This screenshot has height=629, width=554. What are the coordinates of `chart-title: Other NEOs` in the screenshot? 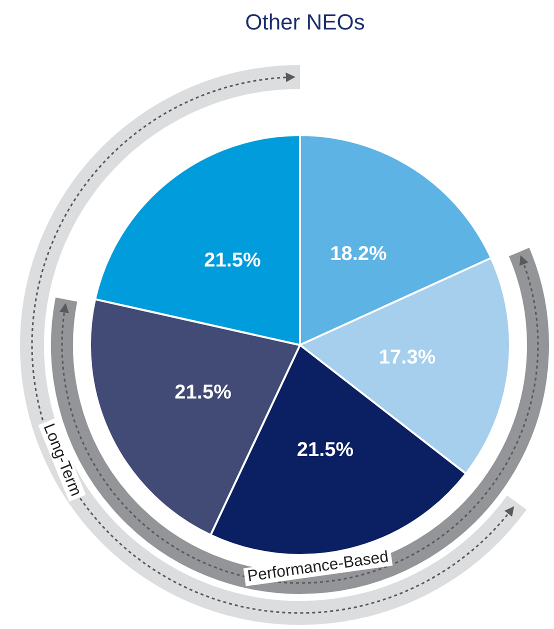 It's located at (305, 22).